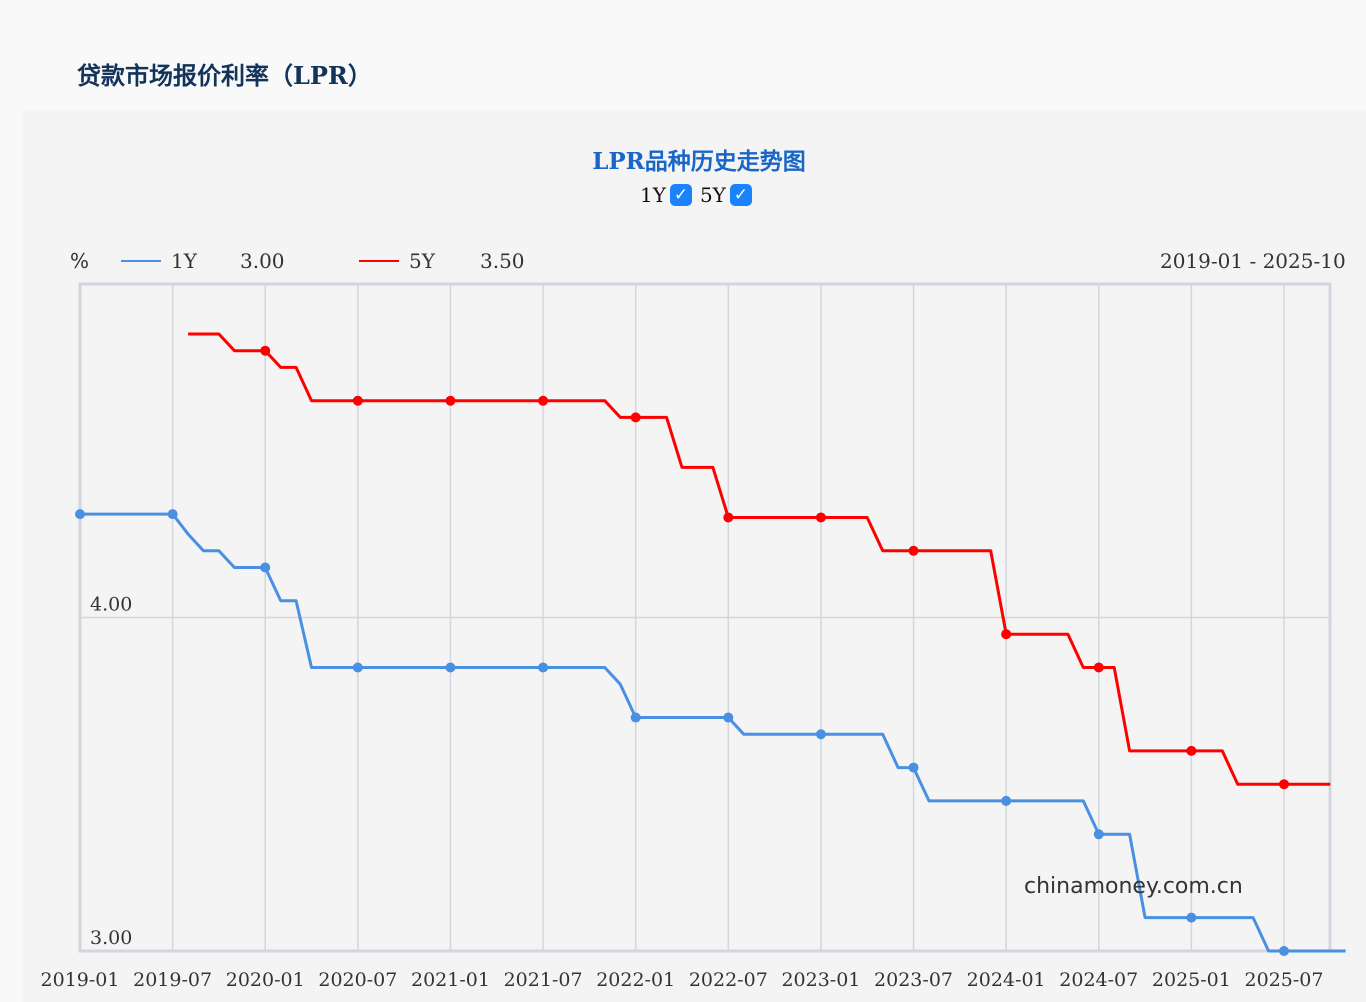  What do you see at coordinates (80, 980) in the screenshot?
I see `x-tick-label: 2019-01` at bounding box center [80, 980].